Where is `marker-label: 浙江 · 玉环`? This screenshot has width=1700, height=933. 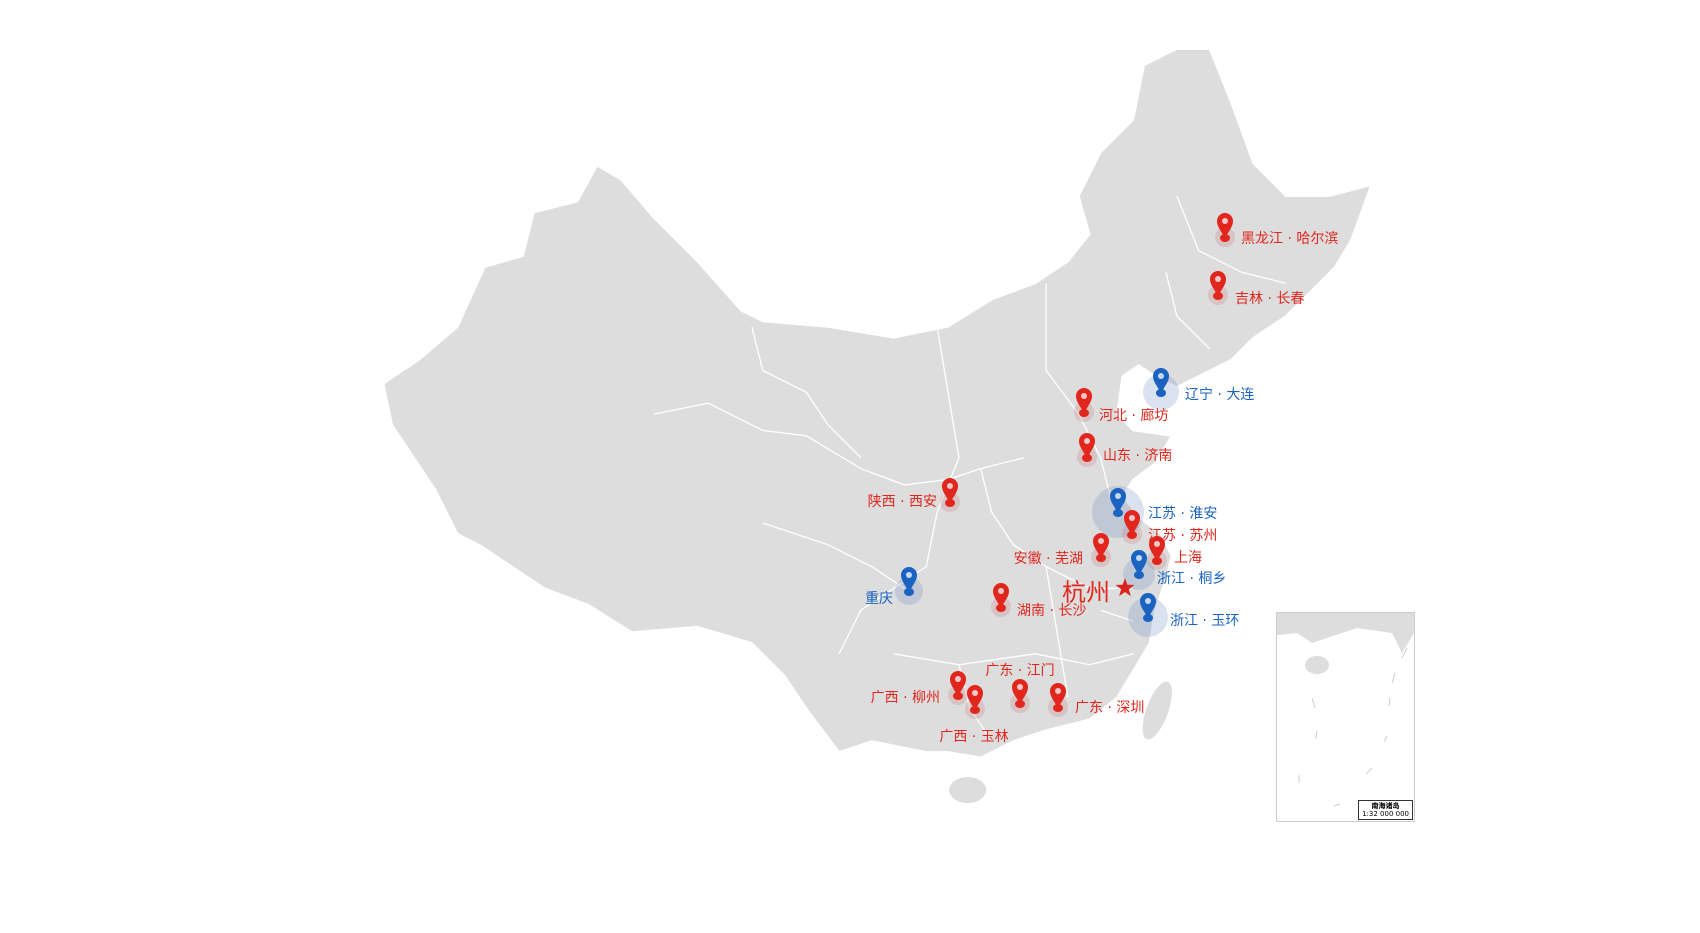 marker-label: 浙江 · 玉环 is located at coordinates (1205, 621).